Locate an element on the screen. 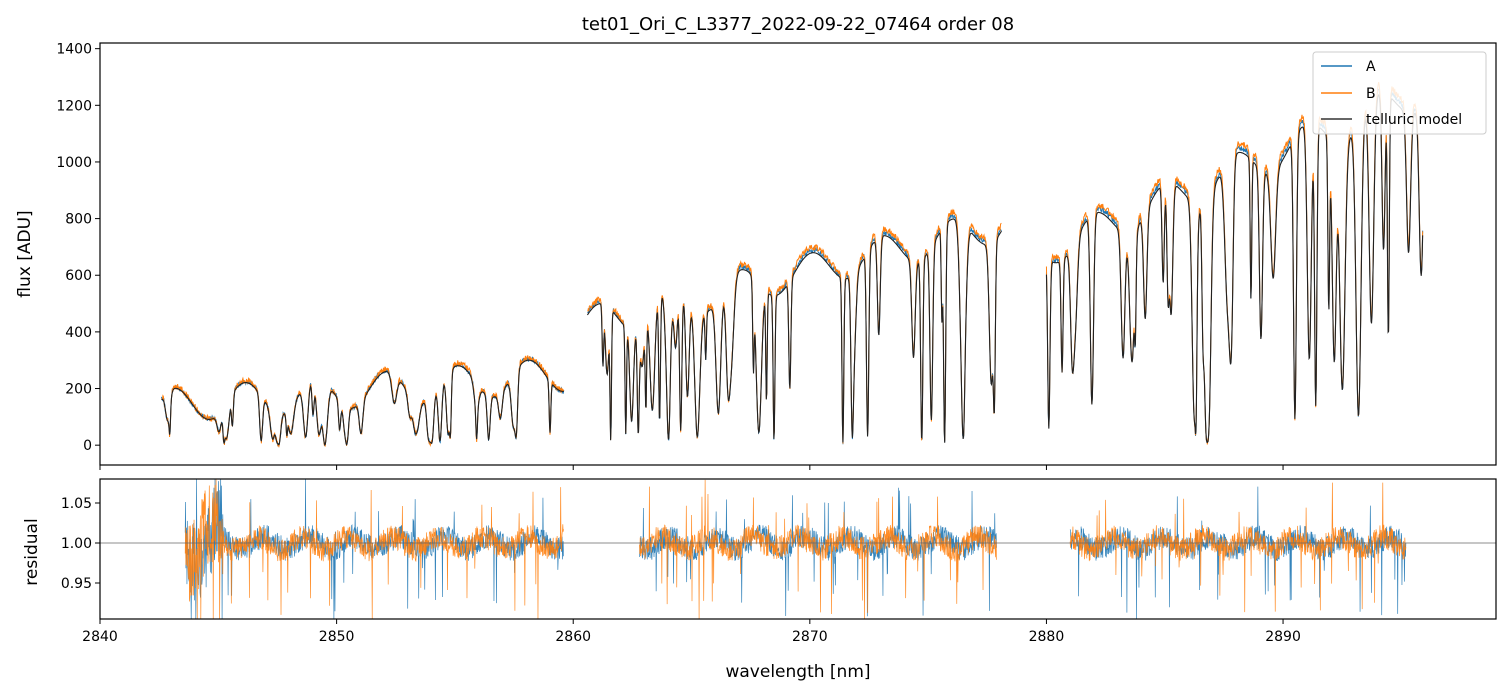 This screenshot has width=1510, height=700. legend-label-b: B is located at coordinates (1371, 94).